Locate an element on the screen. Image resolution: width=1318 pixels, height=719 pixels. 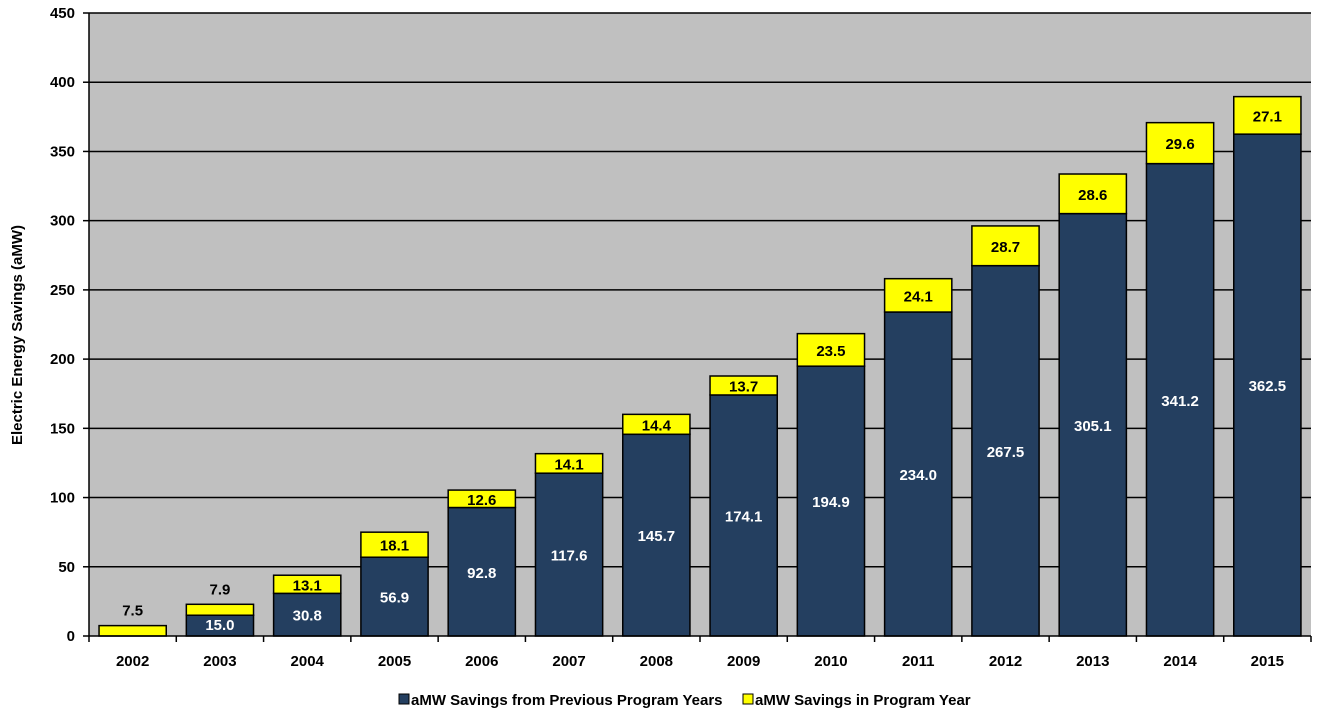
data-label-previous-2007: 117.6 is located at coordinates (569, 556).